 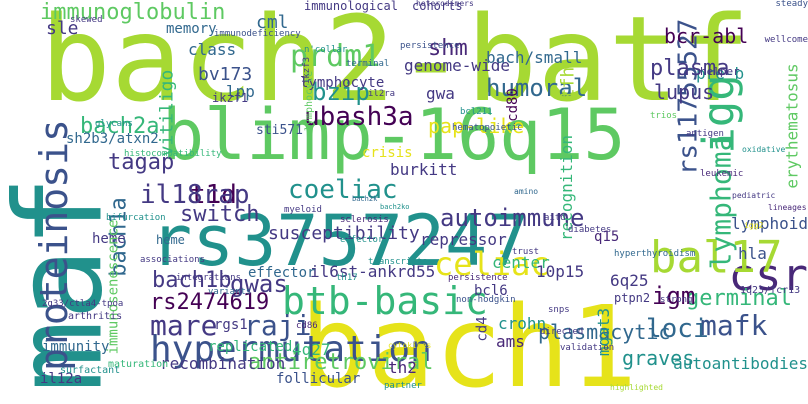 What do you see at coordinates (173, 260) in the screenshot?
I see `cloud-word: associations` at bounding box center [173, 260].